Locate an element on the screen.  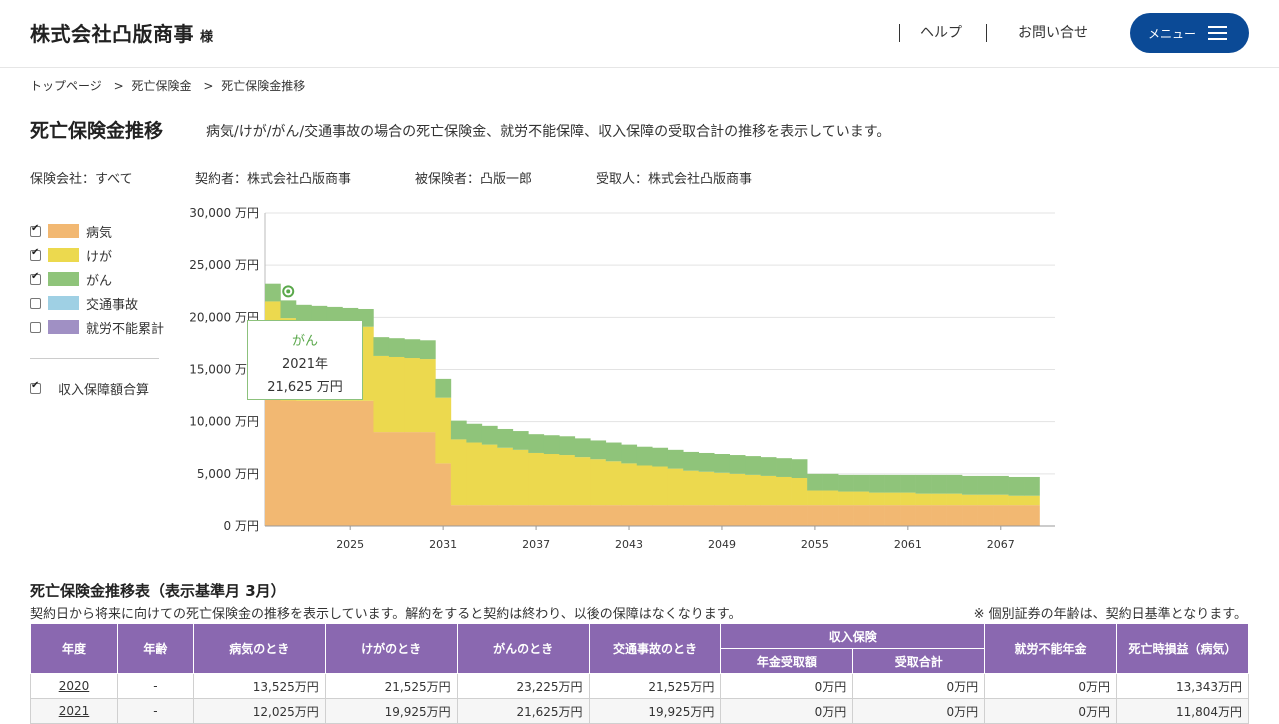
table-cell: 19,925万円 is located at coordinates (391, 711).